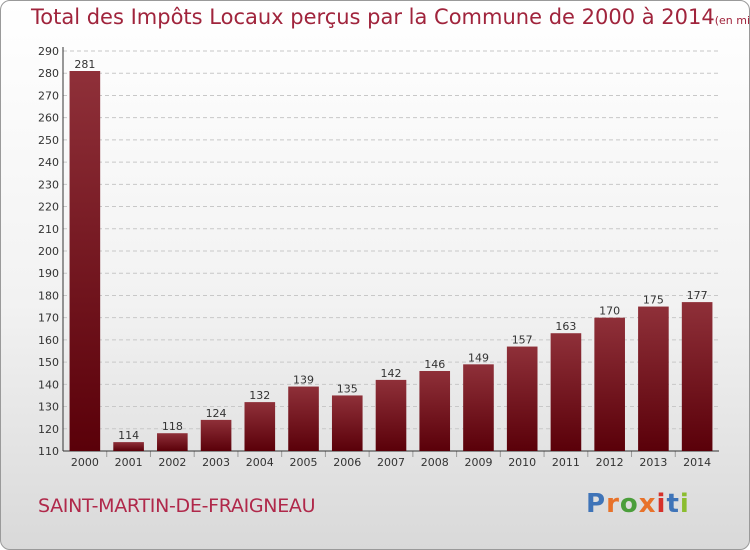  I want to click on data-label: 163, so click(565, 326).